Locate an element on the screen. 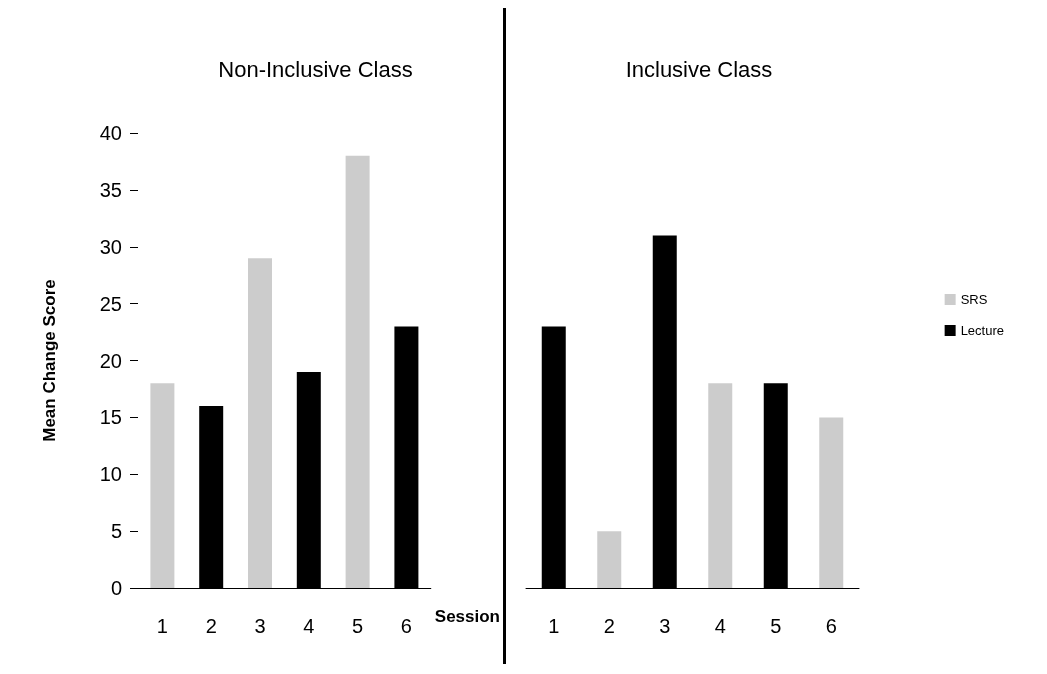  y-tick-label: 10 is located at coordinates (110, 474).